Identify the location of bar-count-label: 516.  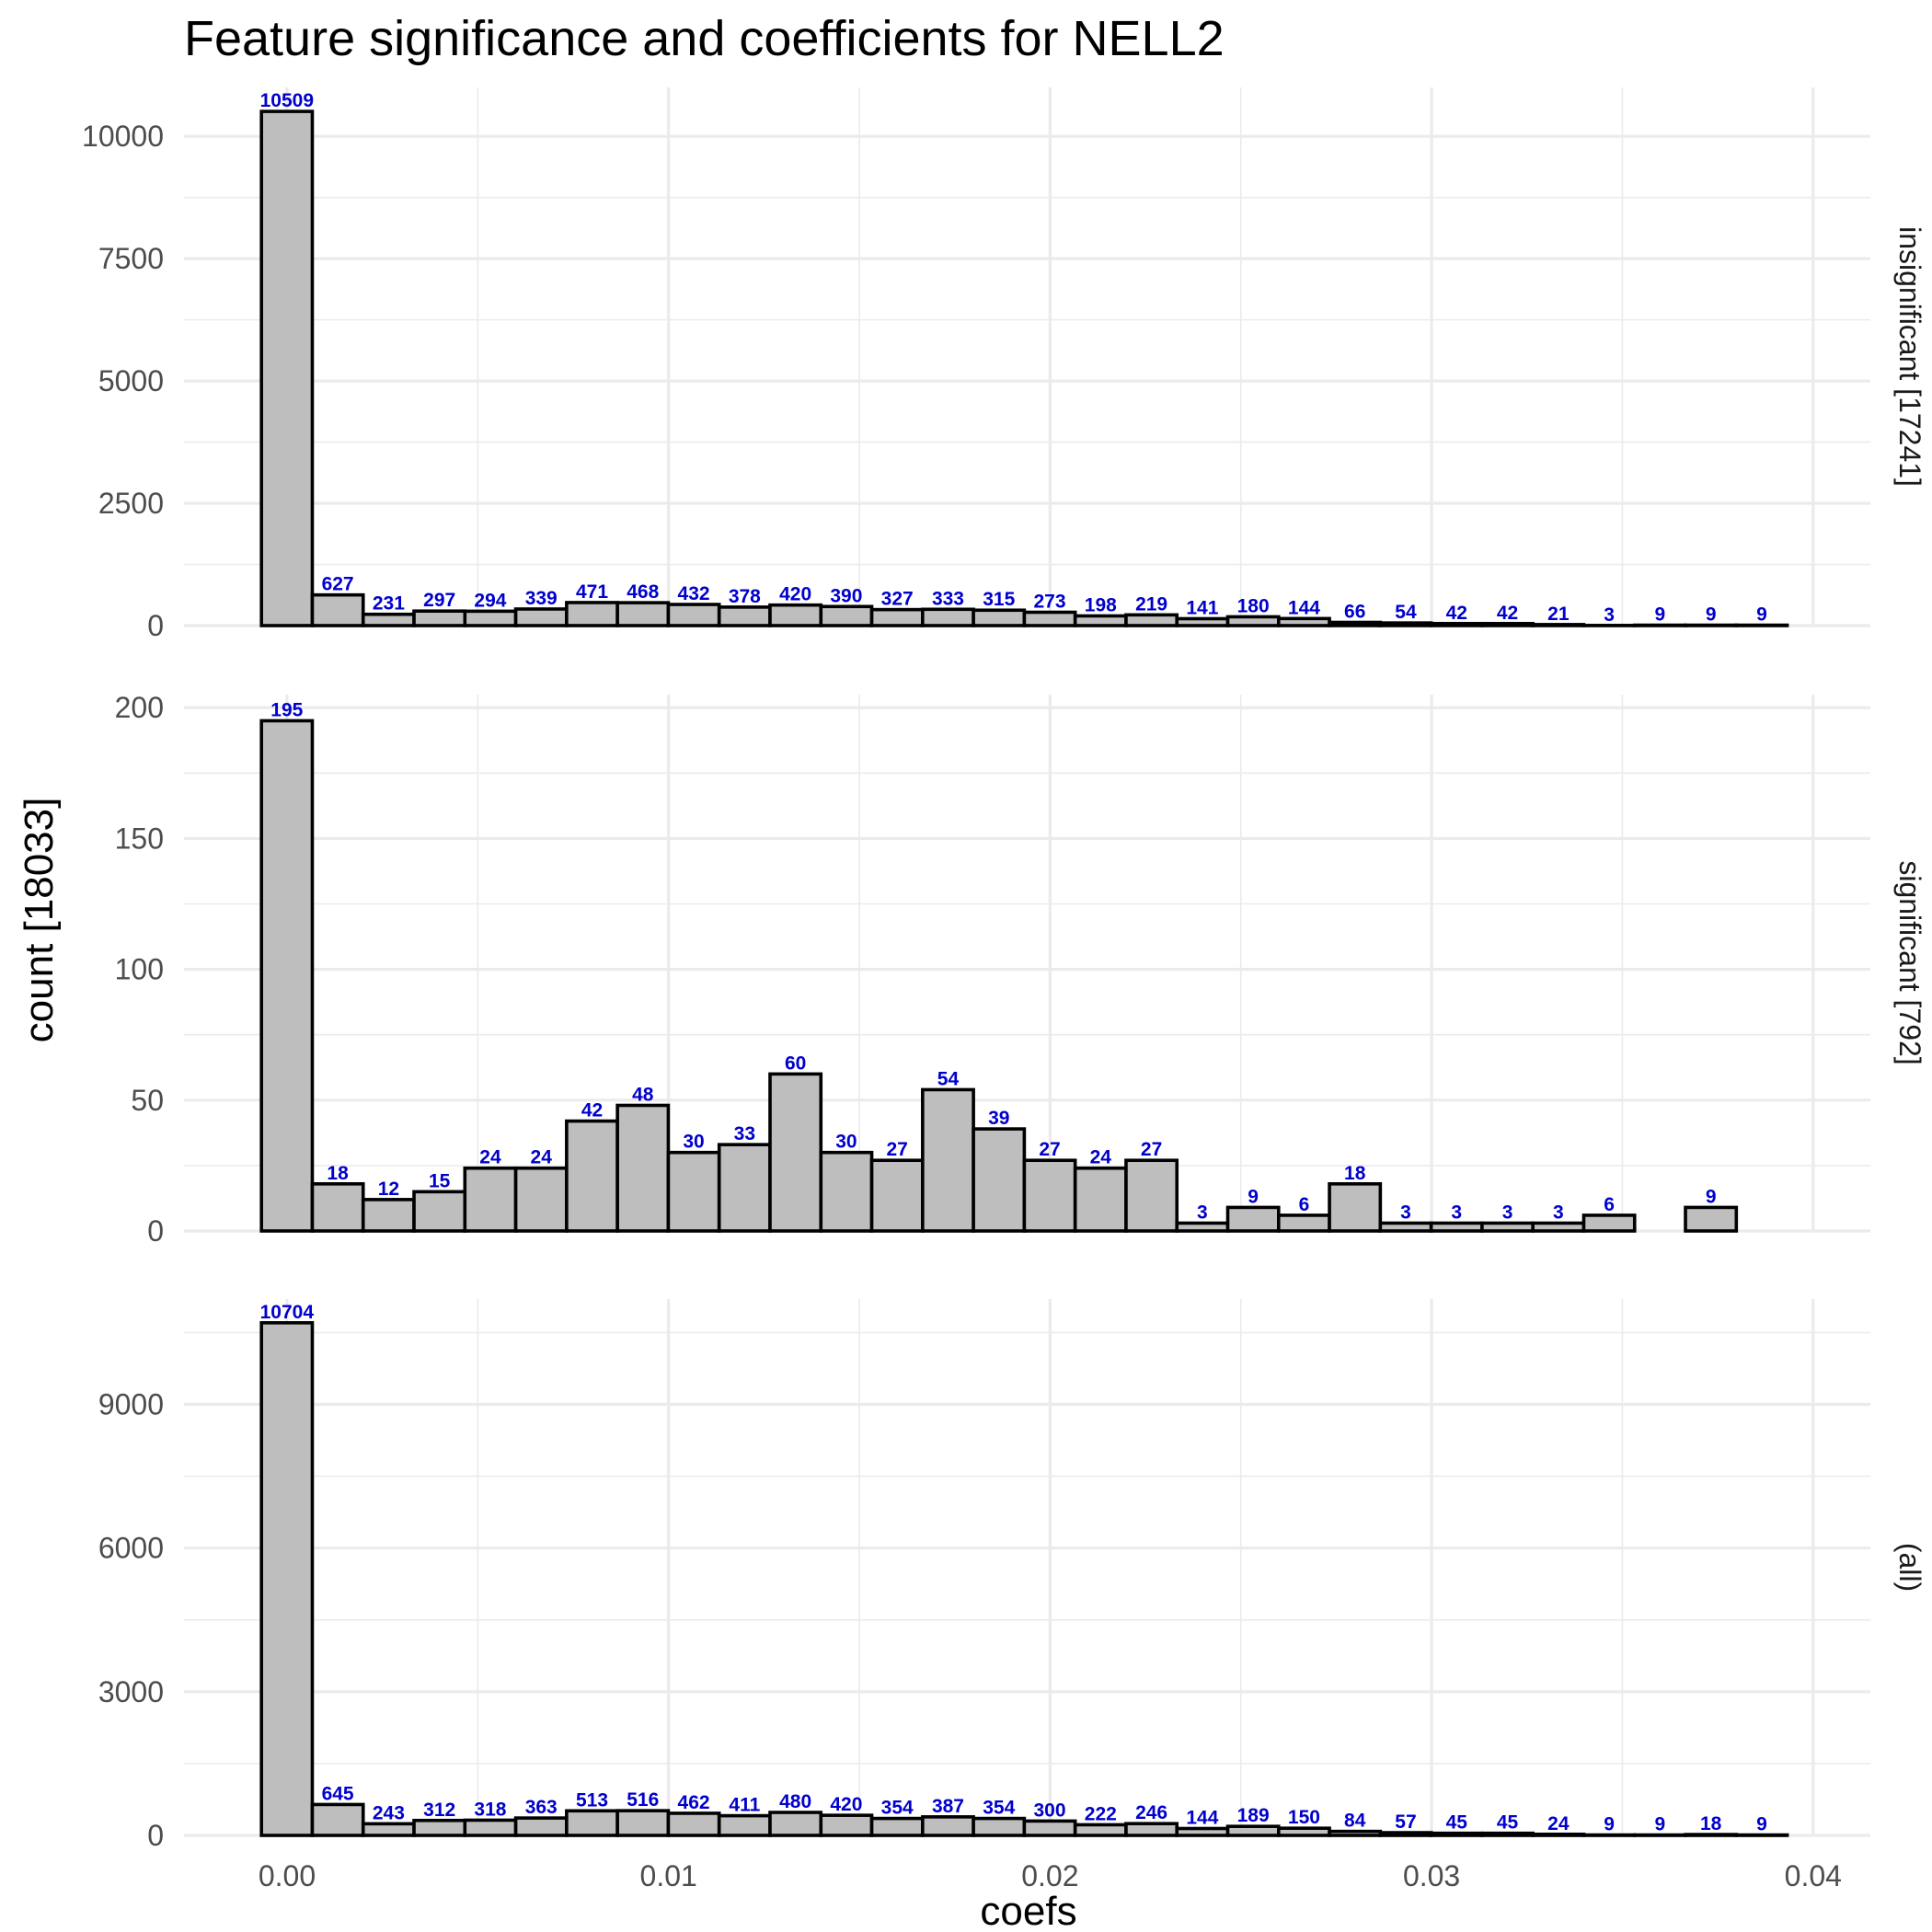
(643, 1800).